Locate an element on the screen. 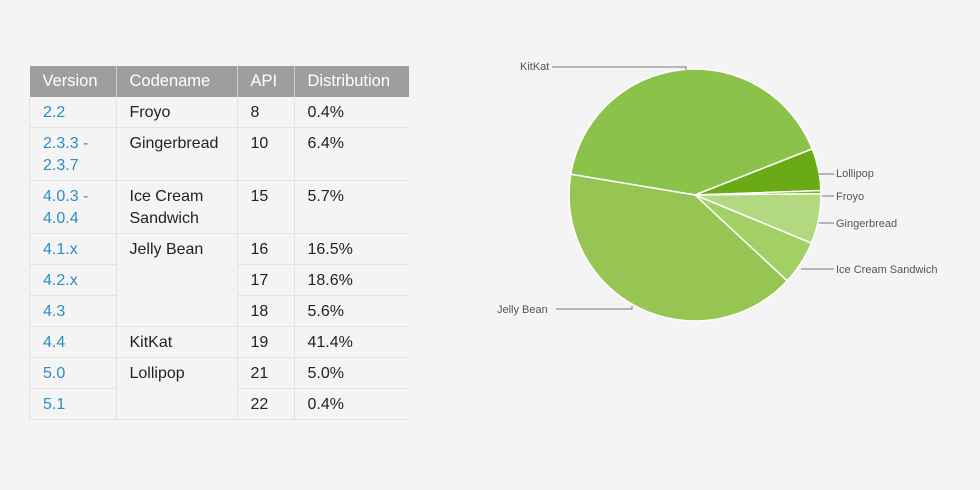  header-distribution: Distribution is located at coordinates (351, 81).